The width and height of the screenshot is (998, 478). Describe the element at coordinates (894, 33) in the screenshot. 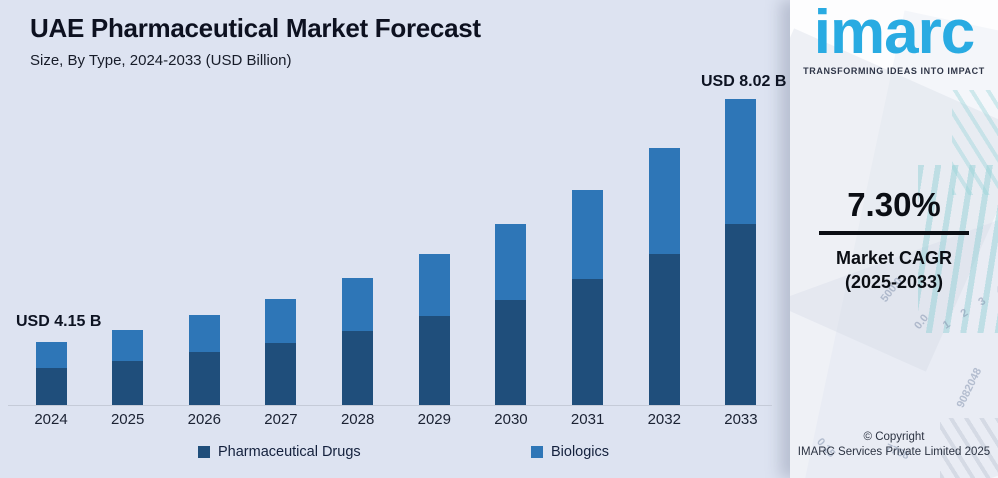

I see `imarc-logo-text: imarc` at that location.